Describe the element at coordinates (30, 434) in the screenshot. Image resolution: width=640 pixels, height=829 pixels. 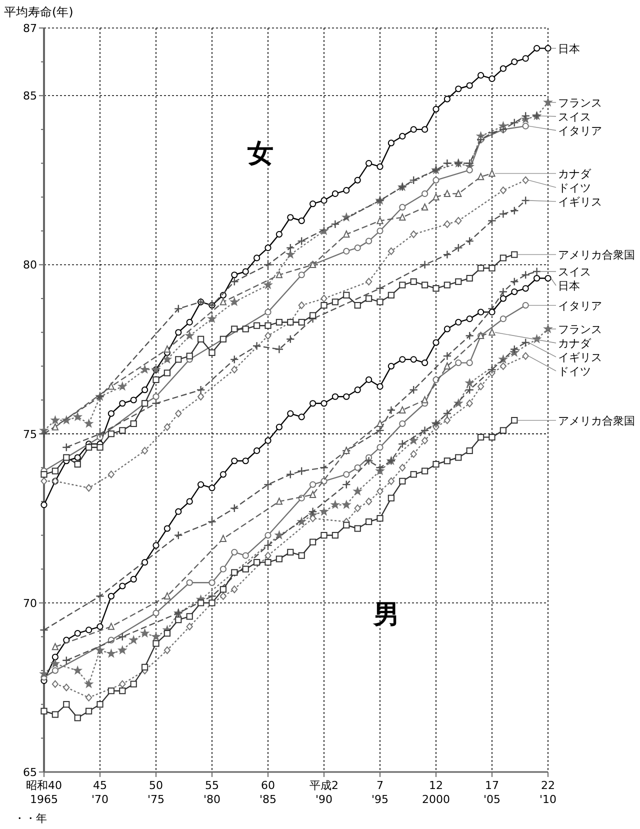
I see `y-tick-label: 75` at that location.